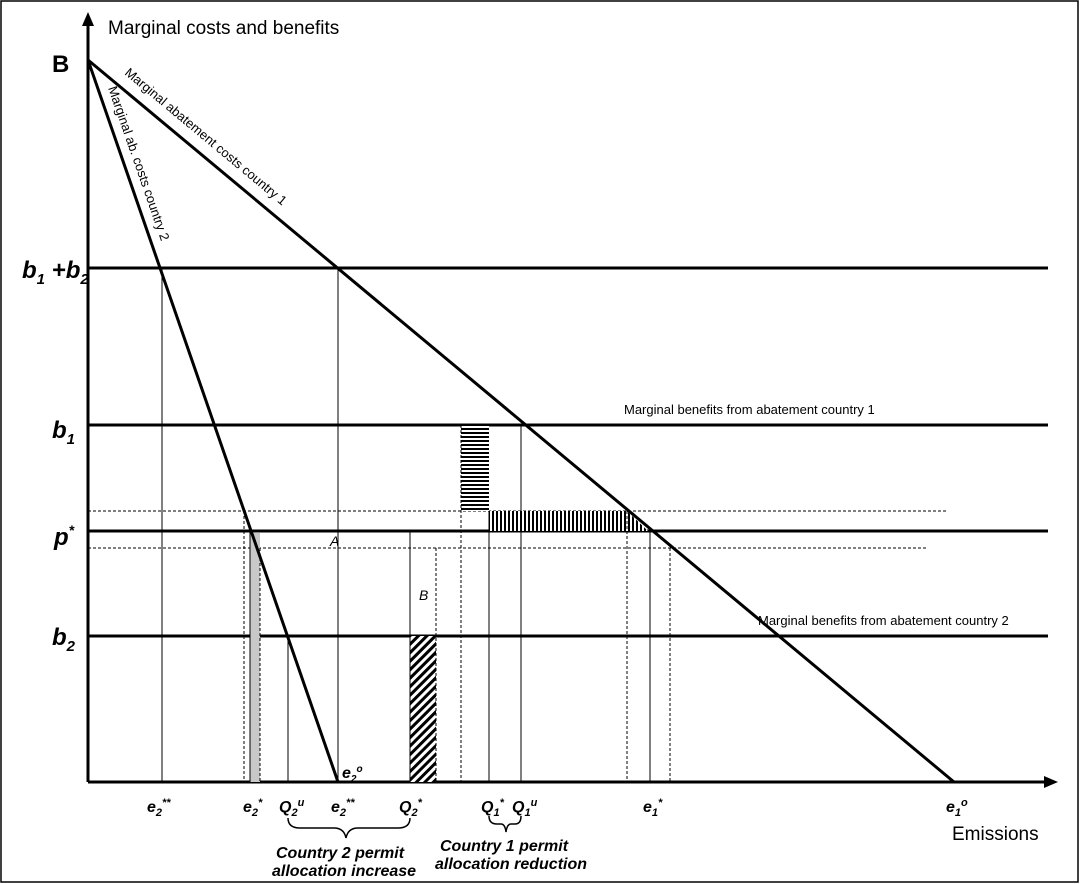  I want to click on svg-text: e2o, so click(352, 774).